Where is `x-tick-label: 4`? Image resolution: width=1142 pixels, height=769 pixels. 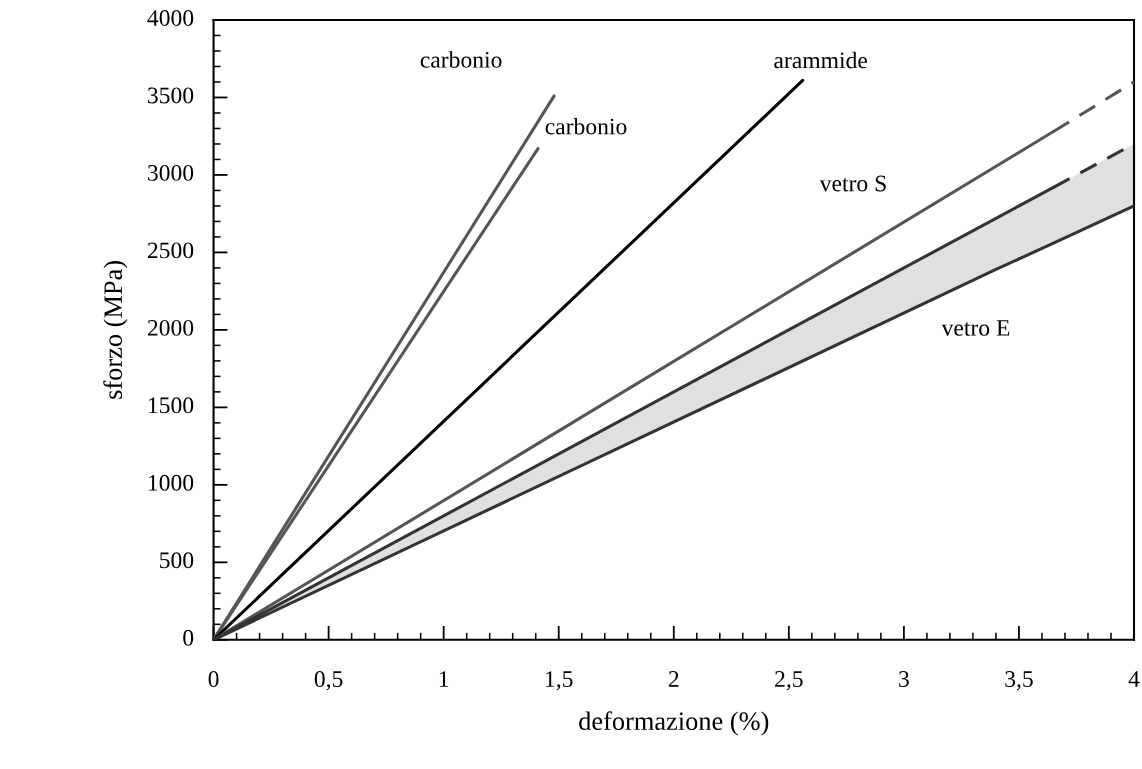 x-tick-label: 4 is located at coordinates (1134, 679).